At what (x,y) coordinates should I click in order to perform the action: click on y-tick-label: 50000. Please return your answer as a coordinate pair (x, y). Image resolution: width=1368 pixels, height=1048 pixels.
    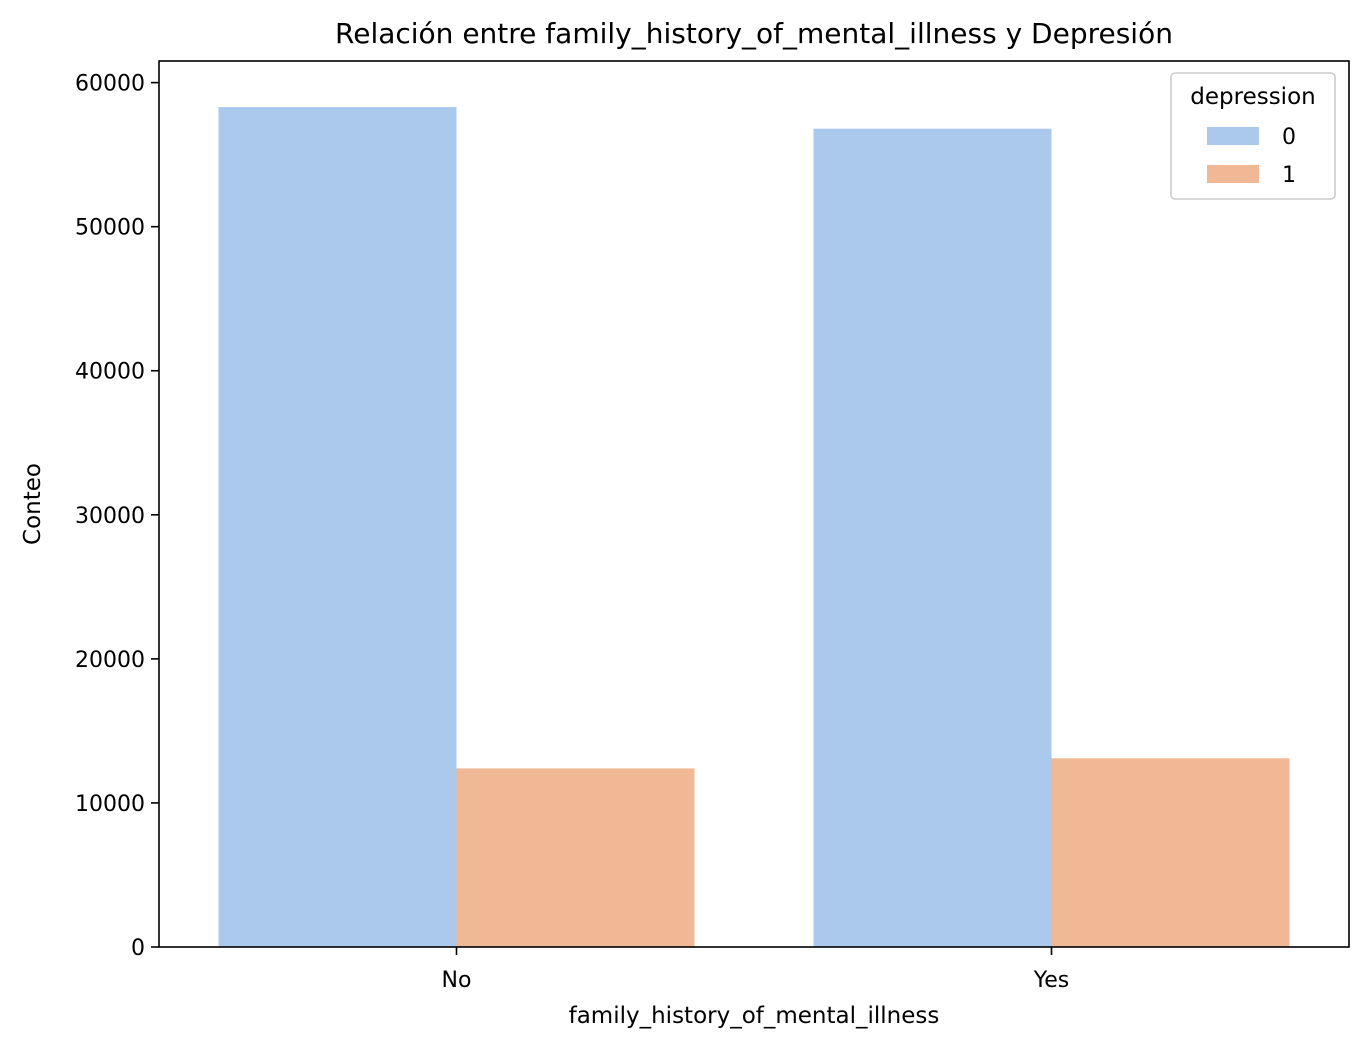
    Looking at the image, I should click on (110, 228).